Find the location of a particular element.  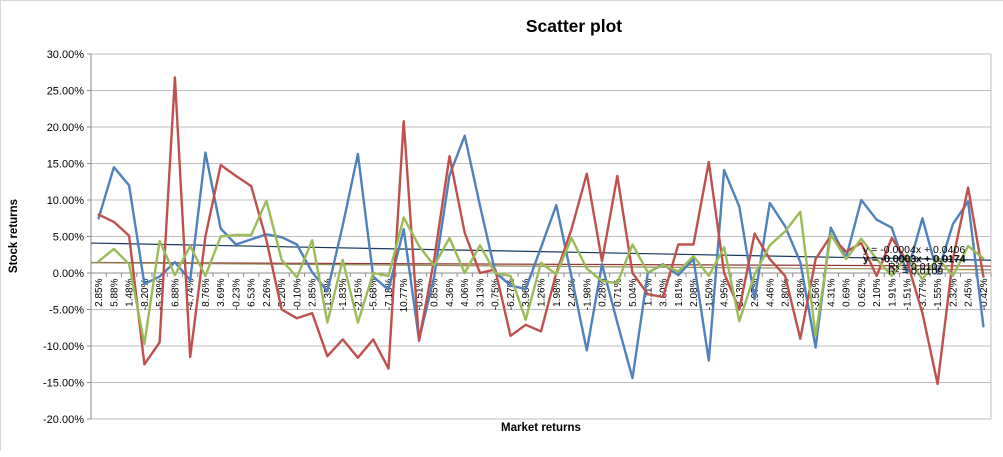

x-axis-category-label: -0.42% is located at coordinates (984, 294).